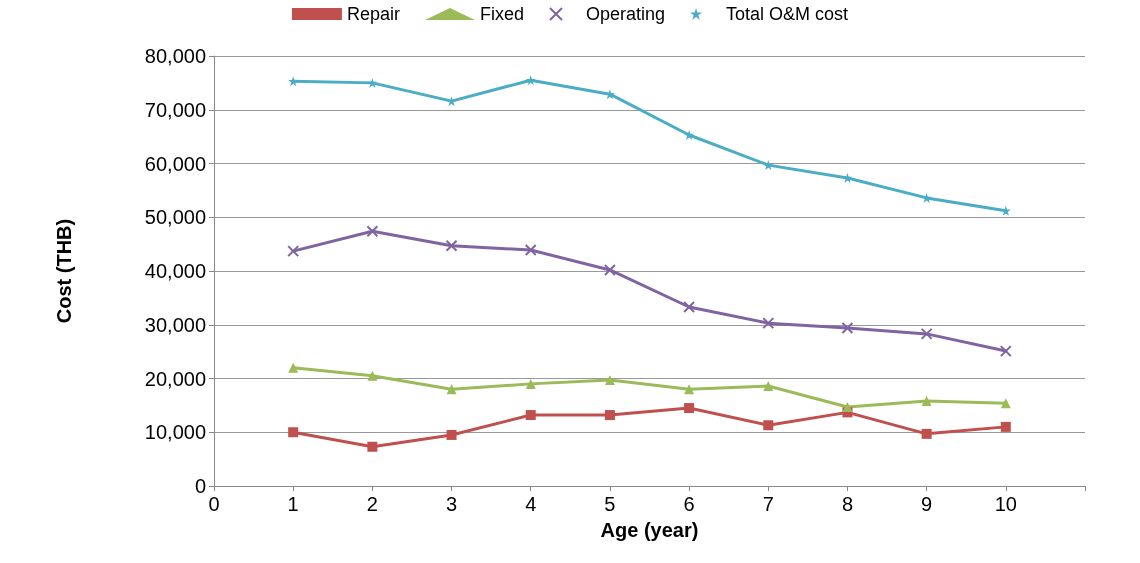  What do you see at coordinates (175, 324) in the screenshot?
I see `y-tick-label: 30,000` at bounding box center [175, 324].